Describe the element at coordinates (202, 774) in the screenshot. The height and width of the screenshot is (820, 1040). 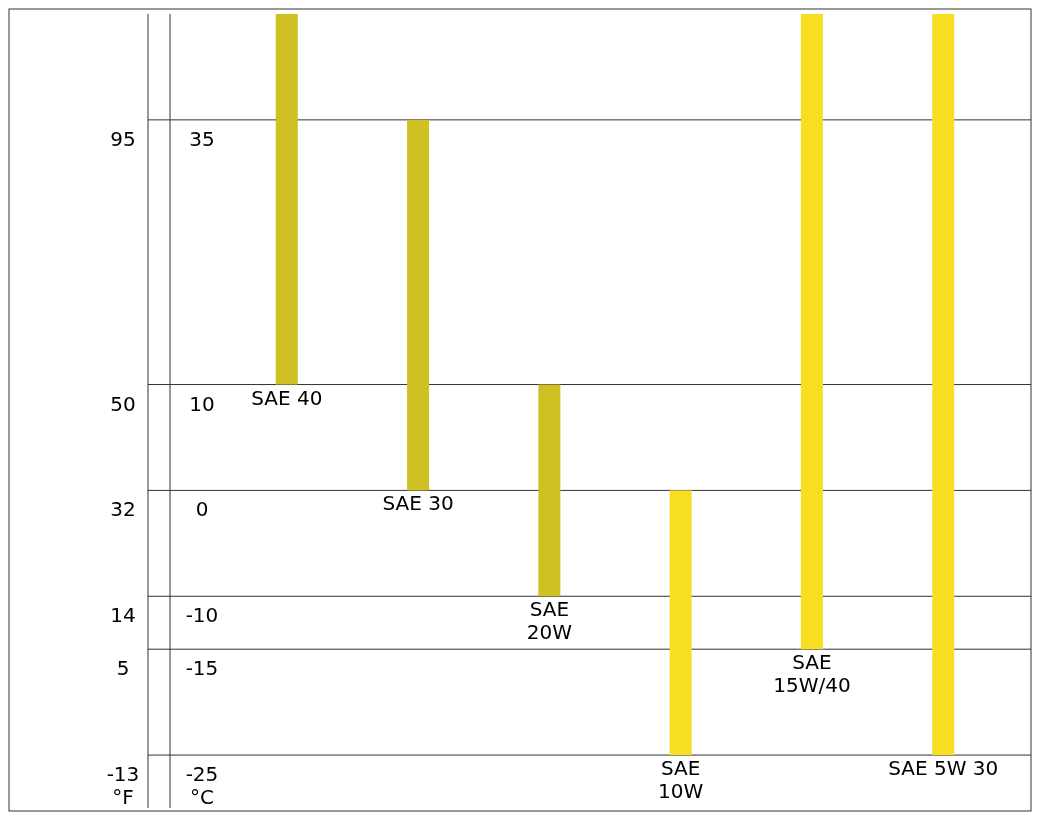
I see `y-tick-label: -25` at that location.